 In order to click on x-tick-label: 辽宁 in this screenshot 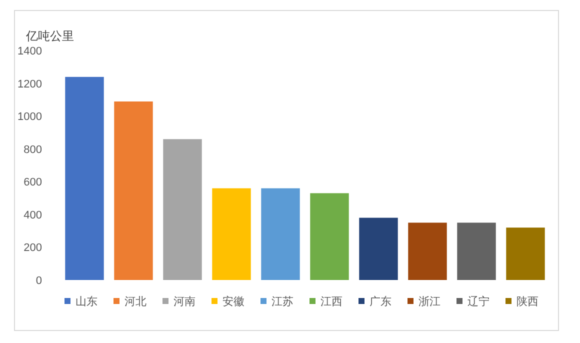, I will do `click(479, 301)`.